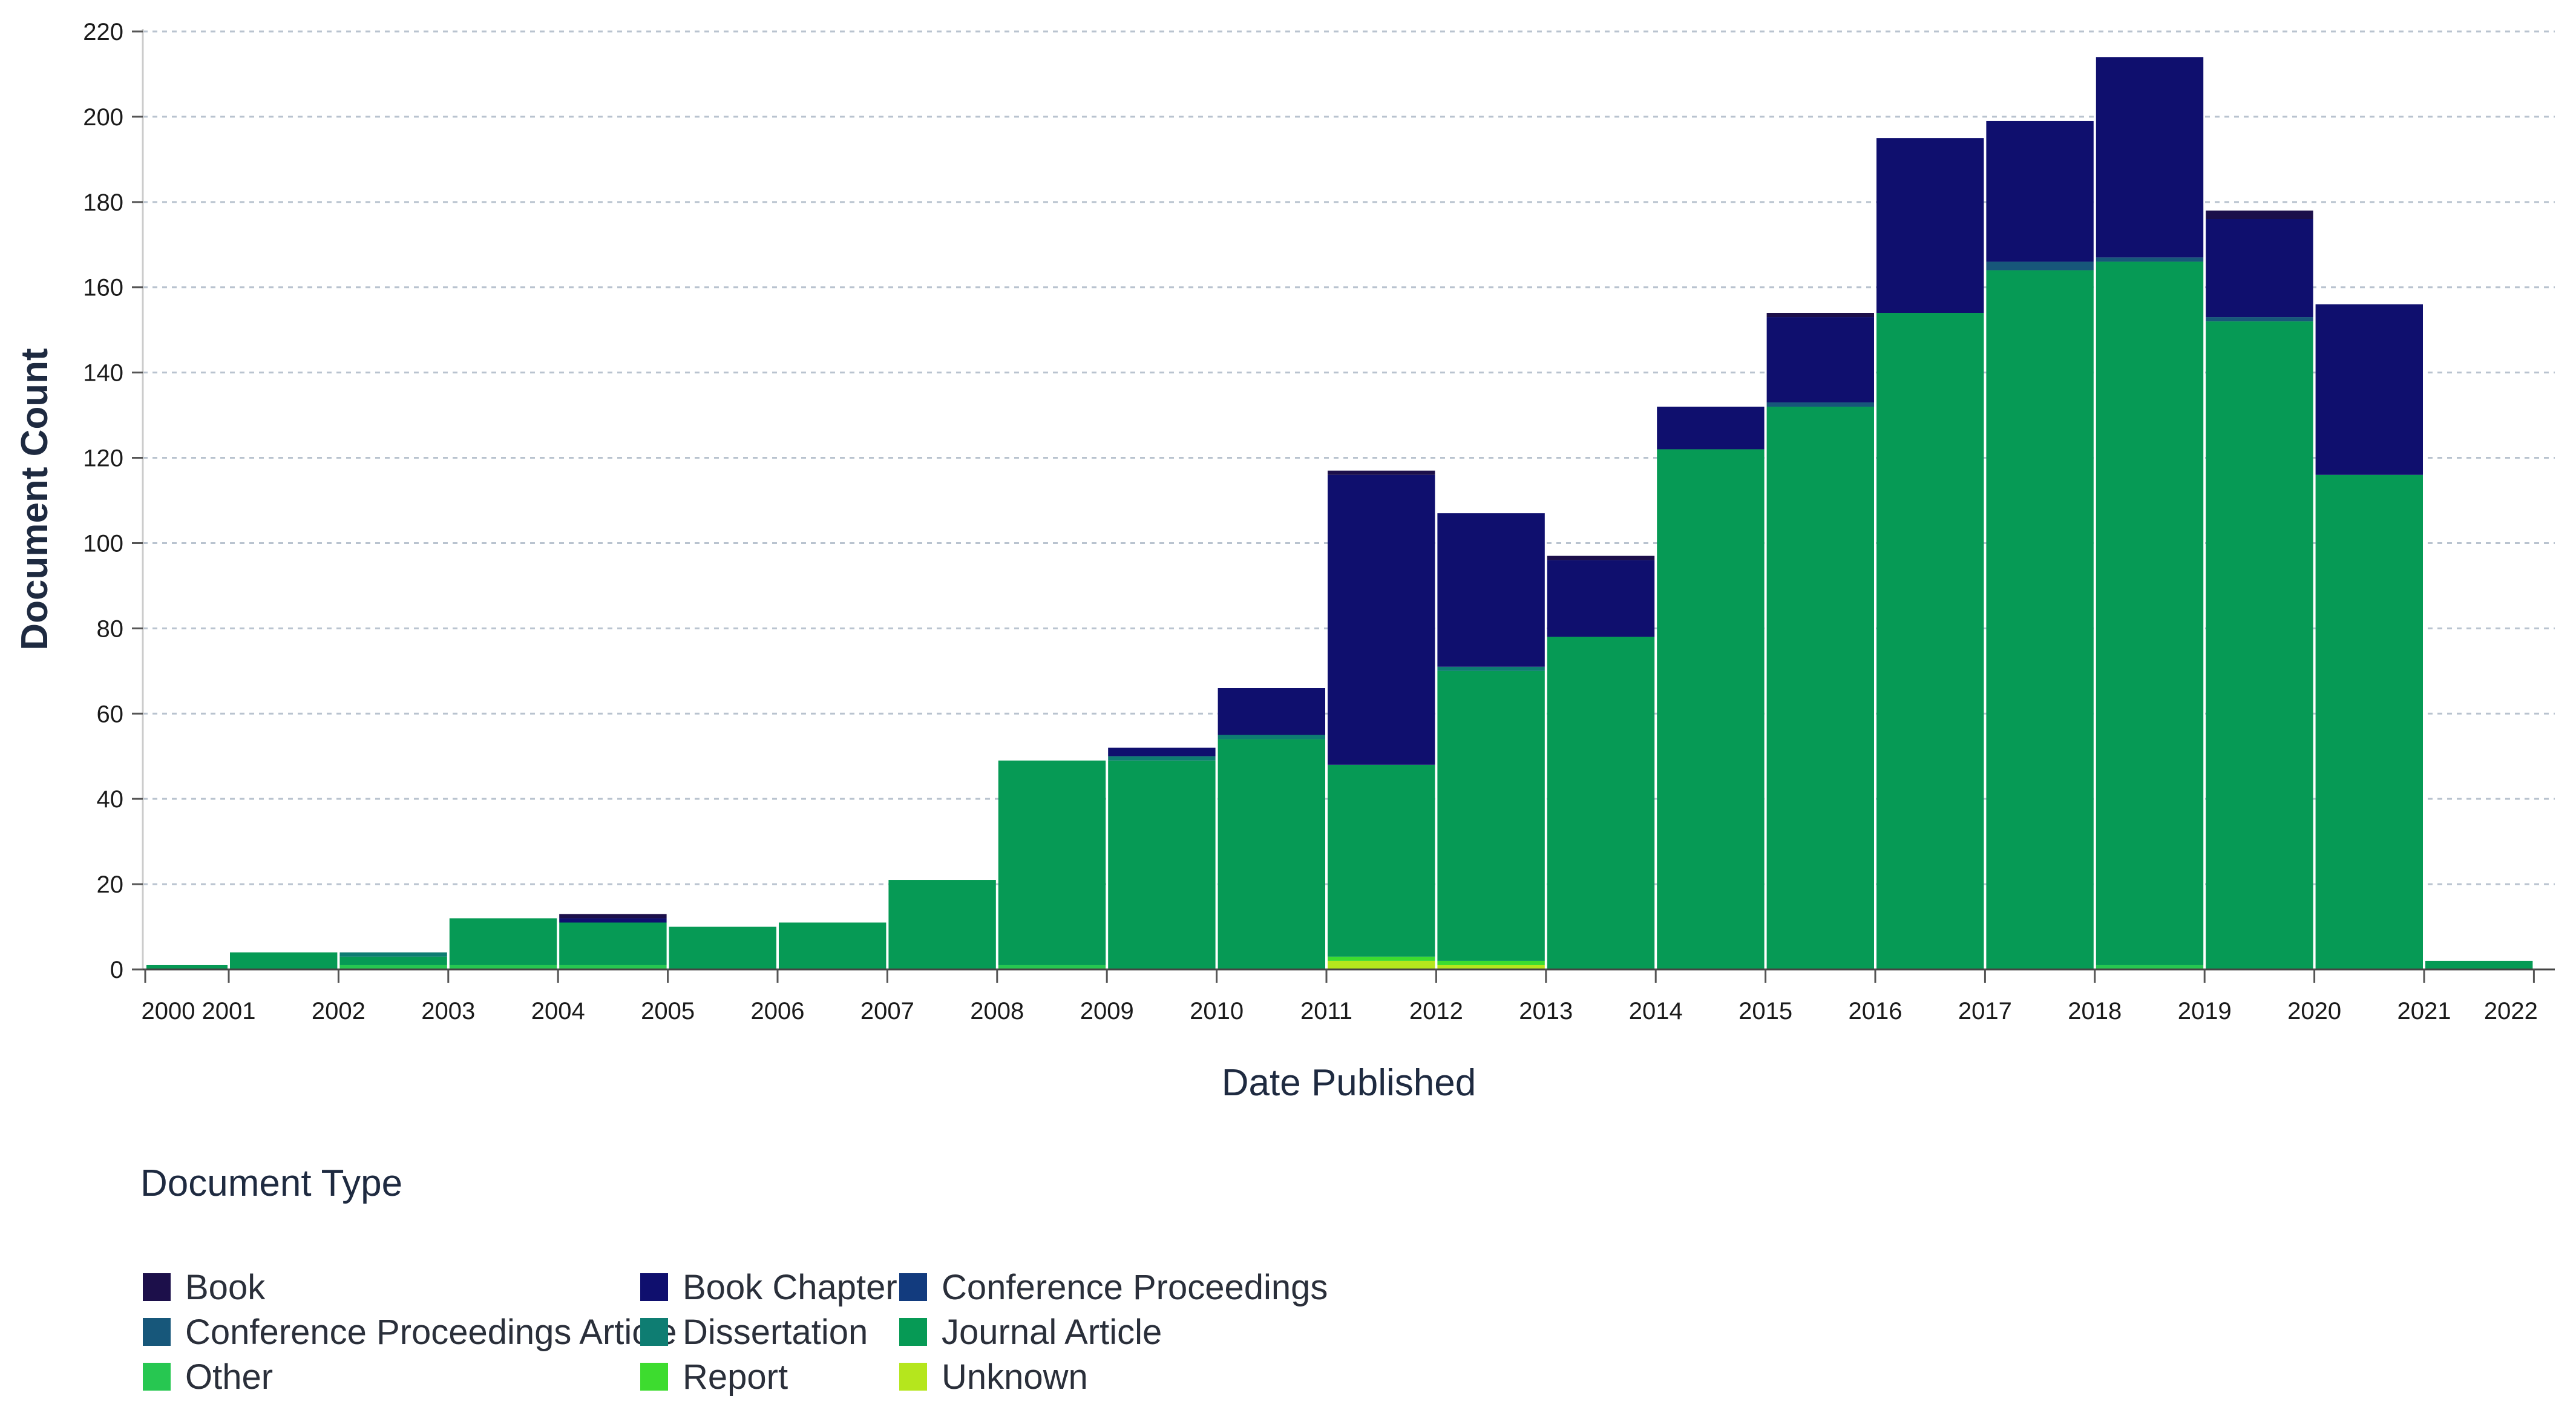 The image size is (2576, 1413). What do you see at coordinates (997, 1011) in the screenshot?
I see `x-tick-label-2008: 2008` at bounding box center [997, 1011].